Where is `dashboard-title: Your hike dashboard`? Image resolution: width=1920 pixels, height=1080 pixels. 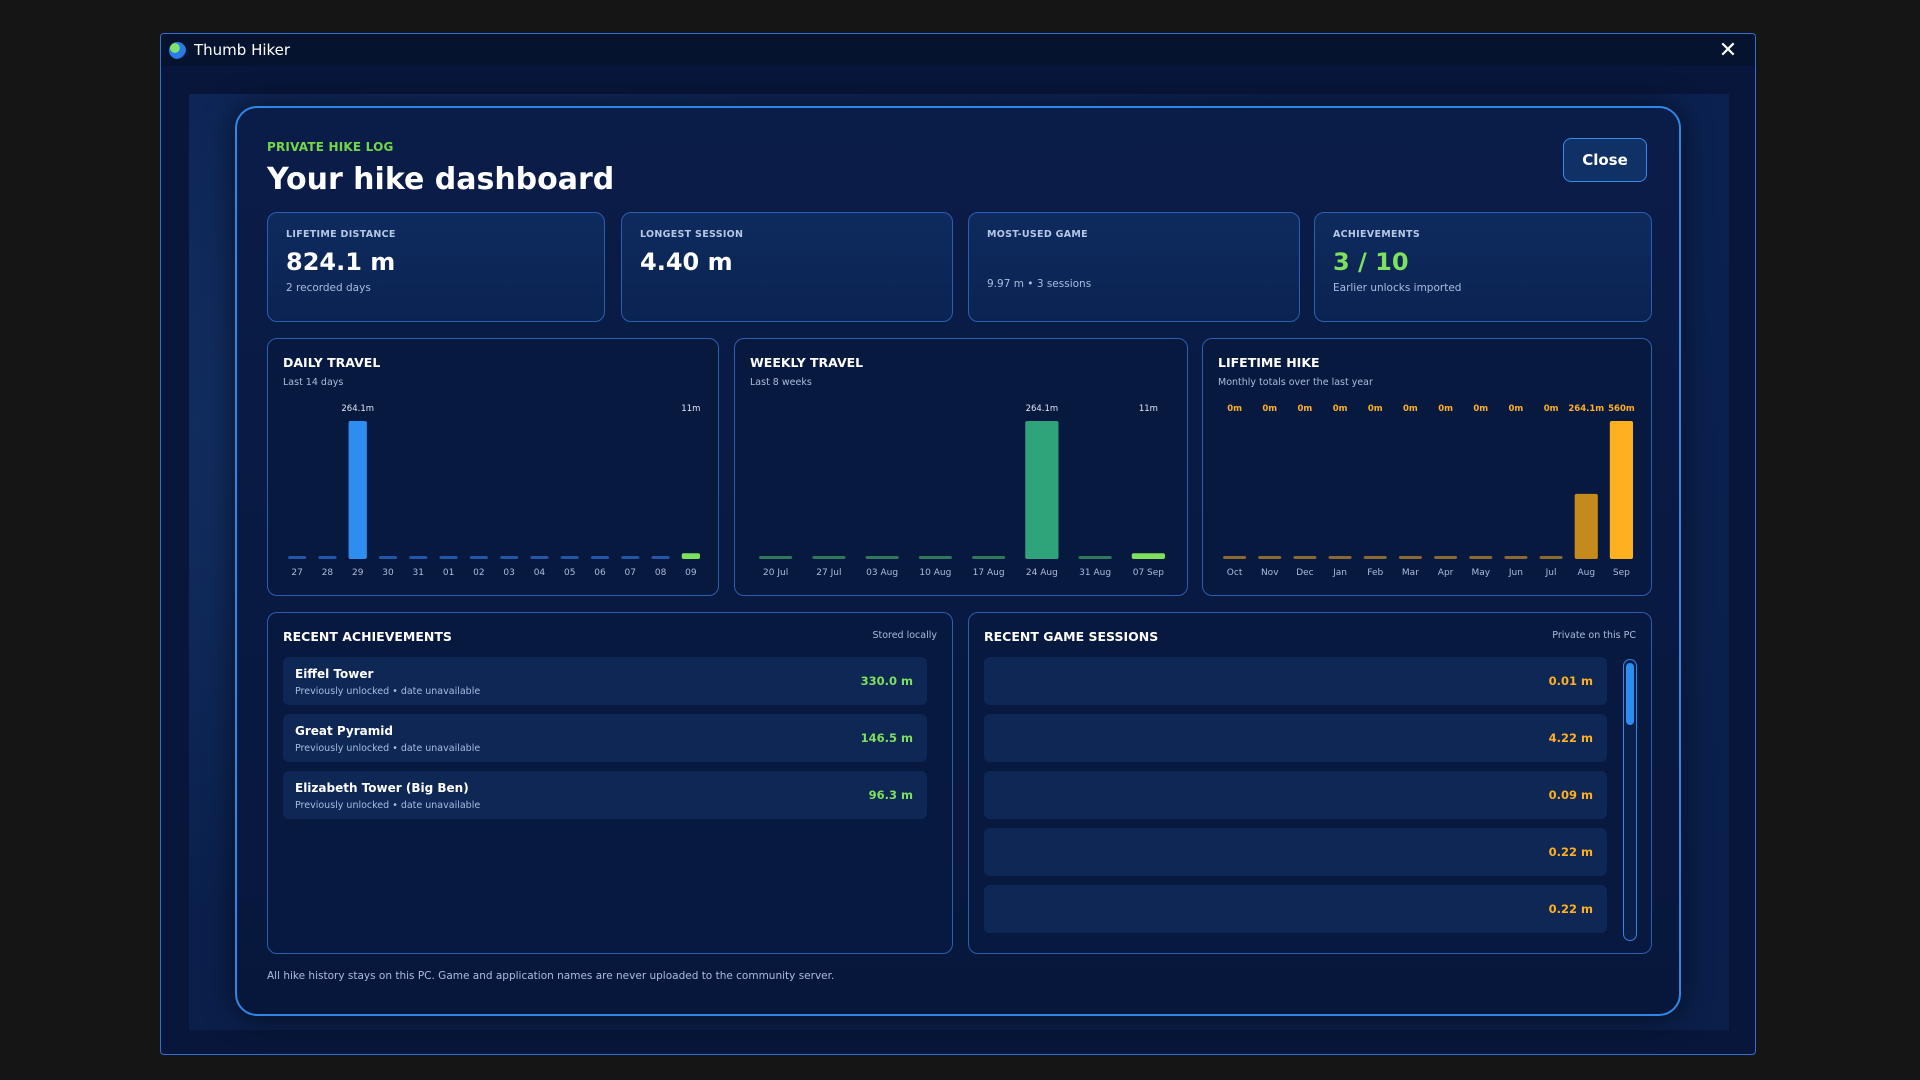 dashboard-title: Your hike dashboard is located at coordinates (441, 179).